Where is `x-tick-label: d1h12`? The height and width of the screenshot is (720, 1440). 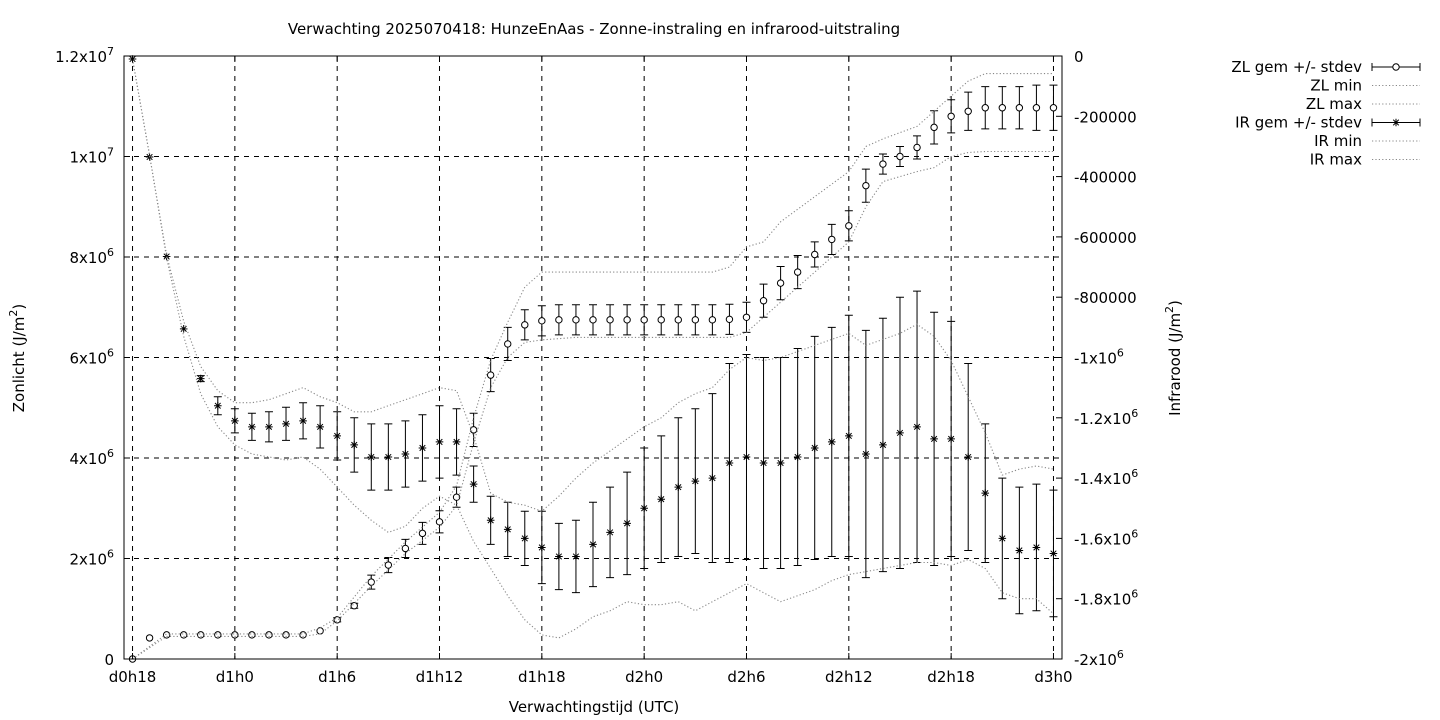
x-tick-label: d1h12 is located at coordinates (440, 677).